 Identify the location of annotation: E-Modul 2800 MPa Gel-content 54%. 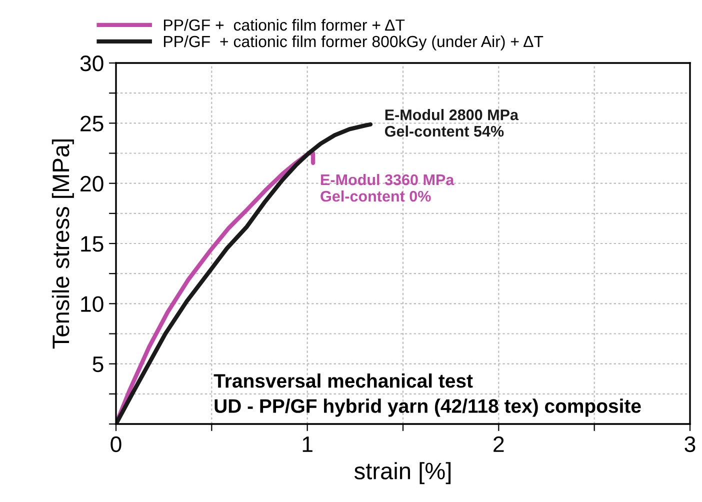
(451, 123).